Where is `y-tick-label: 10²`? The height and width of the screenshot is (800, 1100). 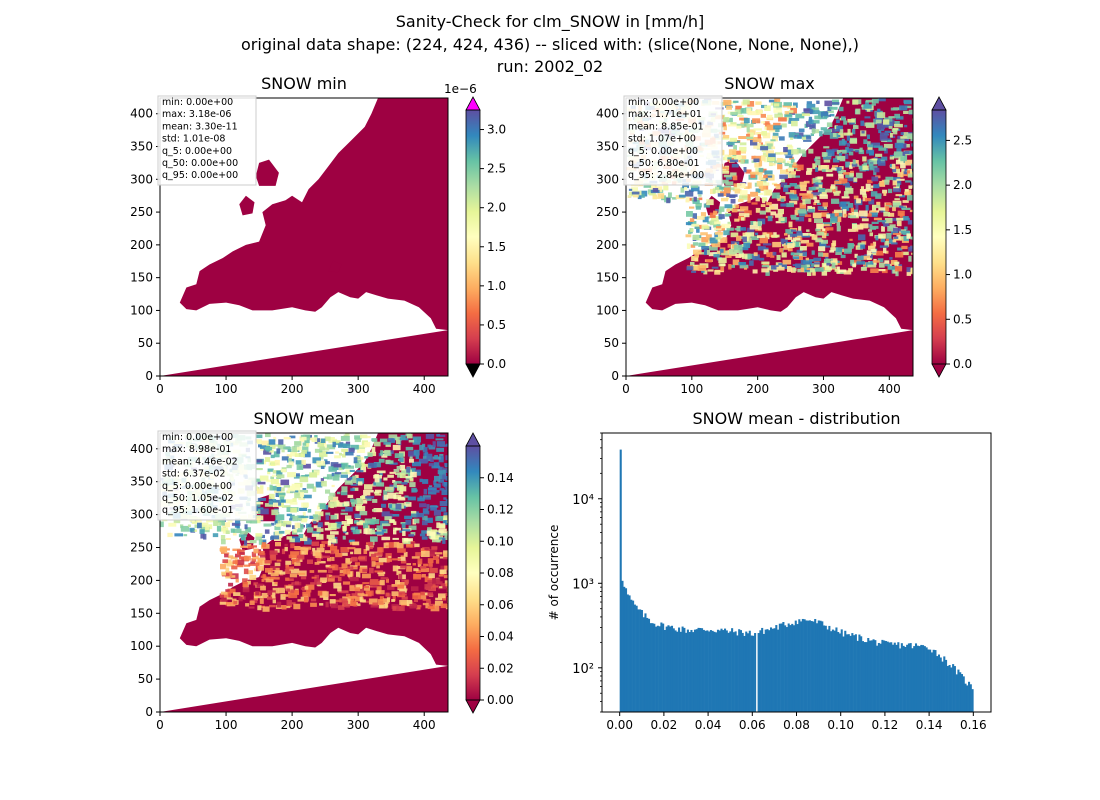
y-tick-label: 10² is located at coordinates (583, 669).